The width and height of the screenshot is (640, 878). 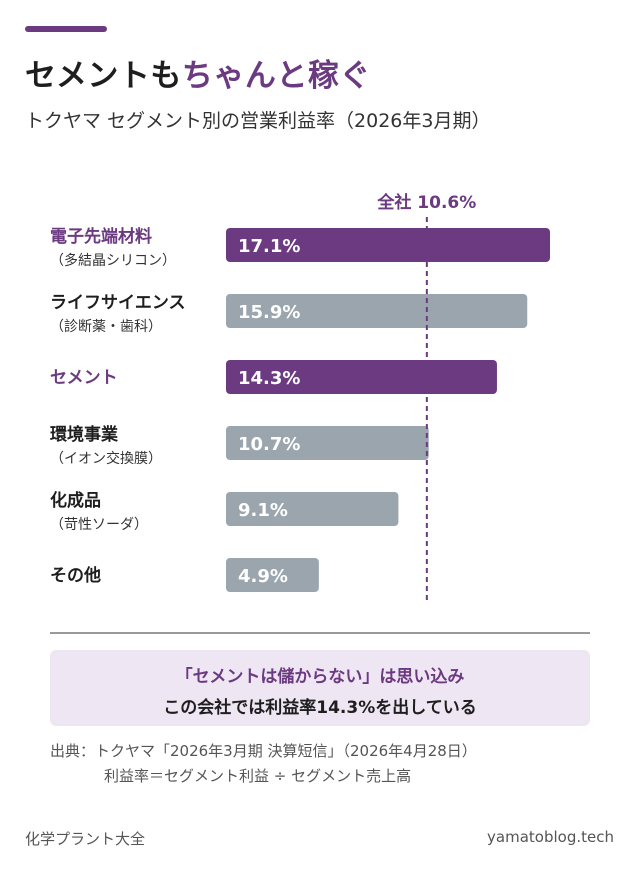 What do you see at coordinates (106, 327) in the screenshot?
I see `category-sublabel: （診断薬・歯科）` at bounding box center [106, 327].